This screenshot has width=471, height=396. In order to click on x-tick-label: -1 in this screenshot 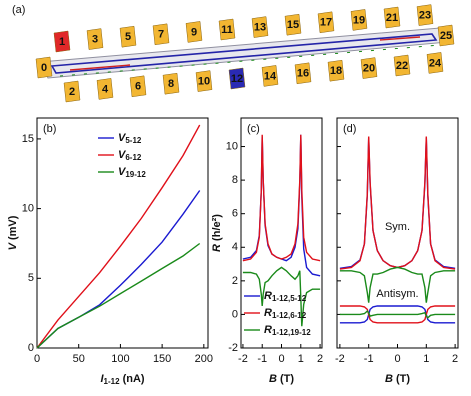, I will do `click(369, 359)`.